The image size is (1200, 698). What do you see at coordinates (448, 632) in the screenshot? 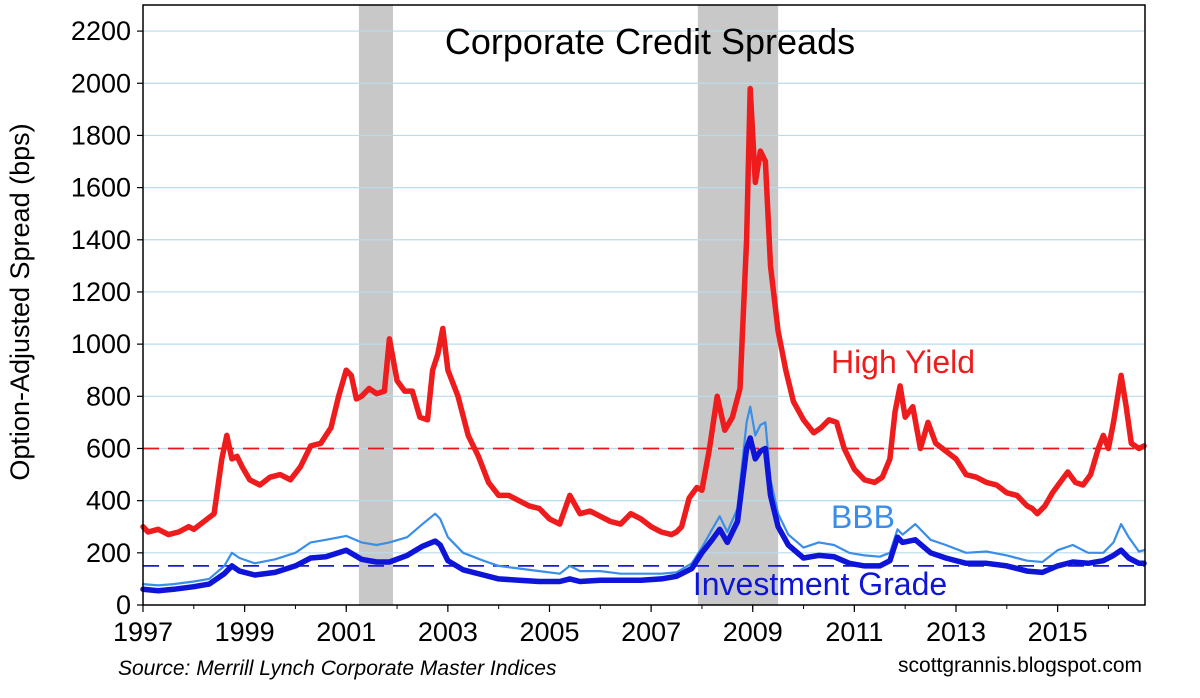
I see `x-tick-label: 2003` at bounding box center [448, 632].